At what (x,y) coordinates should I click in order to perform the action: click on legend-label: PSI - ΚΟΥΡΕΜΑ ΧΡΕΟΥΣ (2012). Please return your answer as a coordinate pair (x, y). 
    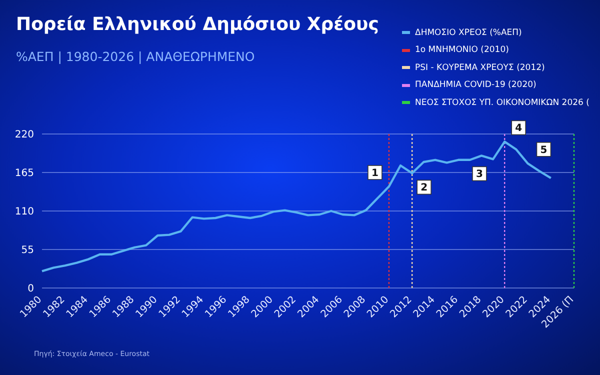
    Looking at the image, I should click on (480, 67).